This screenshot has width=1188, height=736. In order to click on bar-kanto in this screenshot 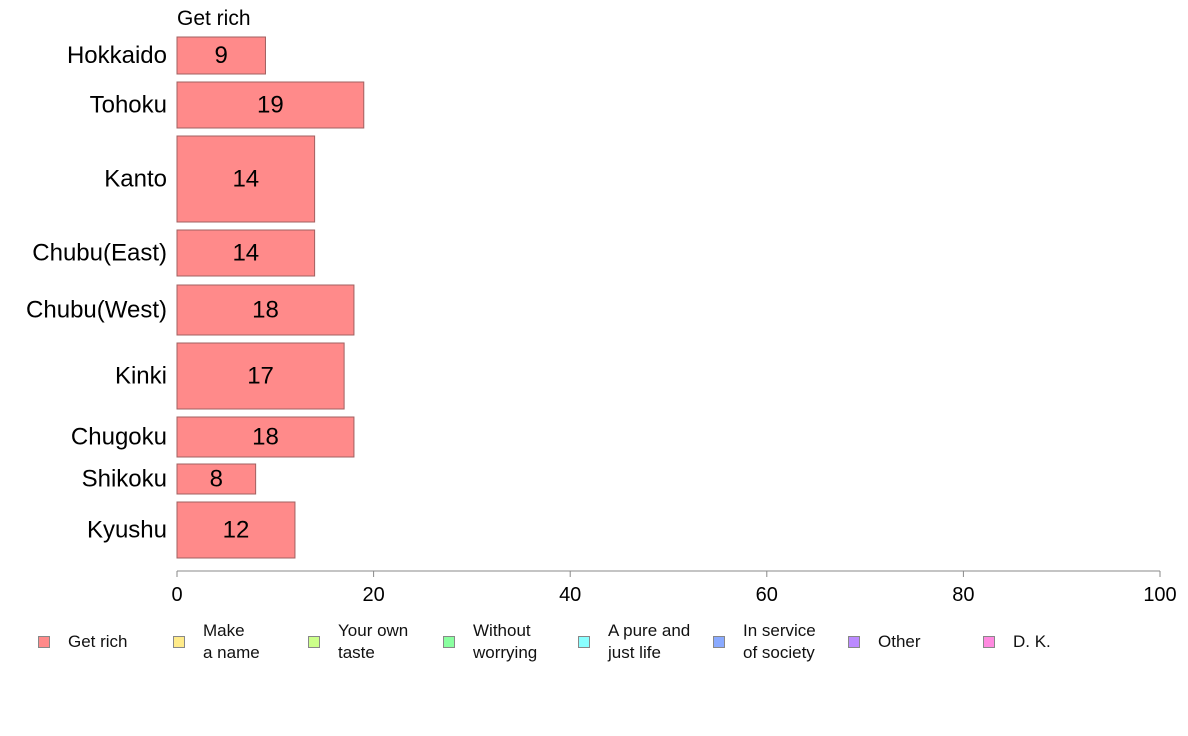, I will do `click(246, 179)`.